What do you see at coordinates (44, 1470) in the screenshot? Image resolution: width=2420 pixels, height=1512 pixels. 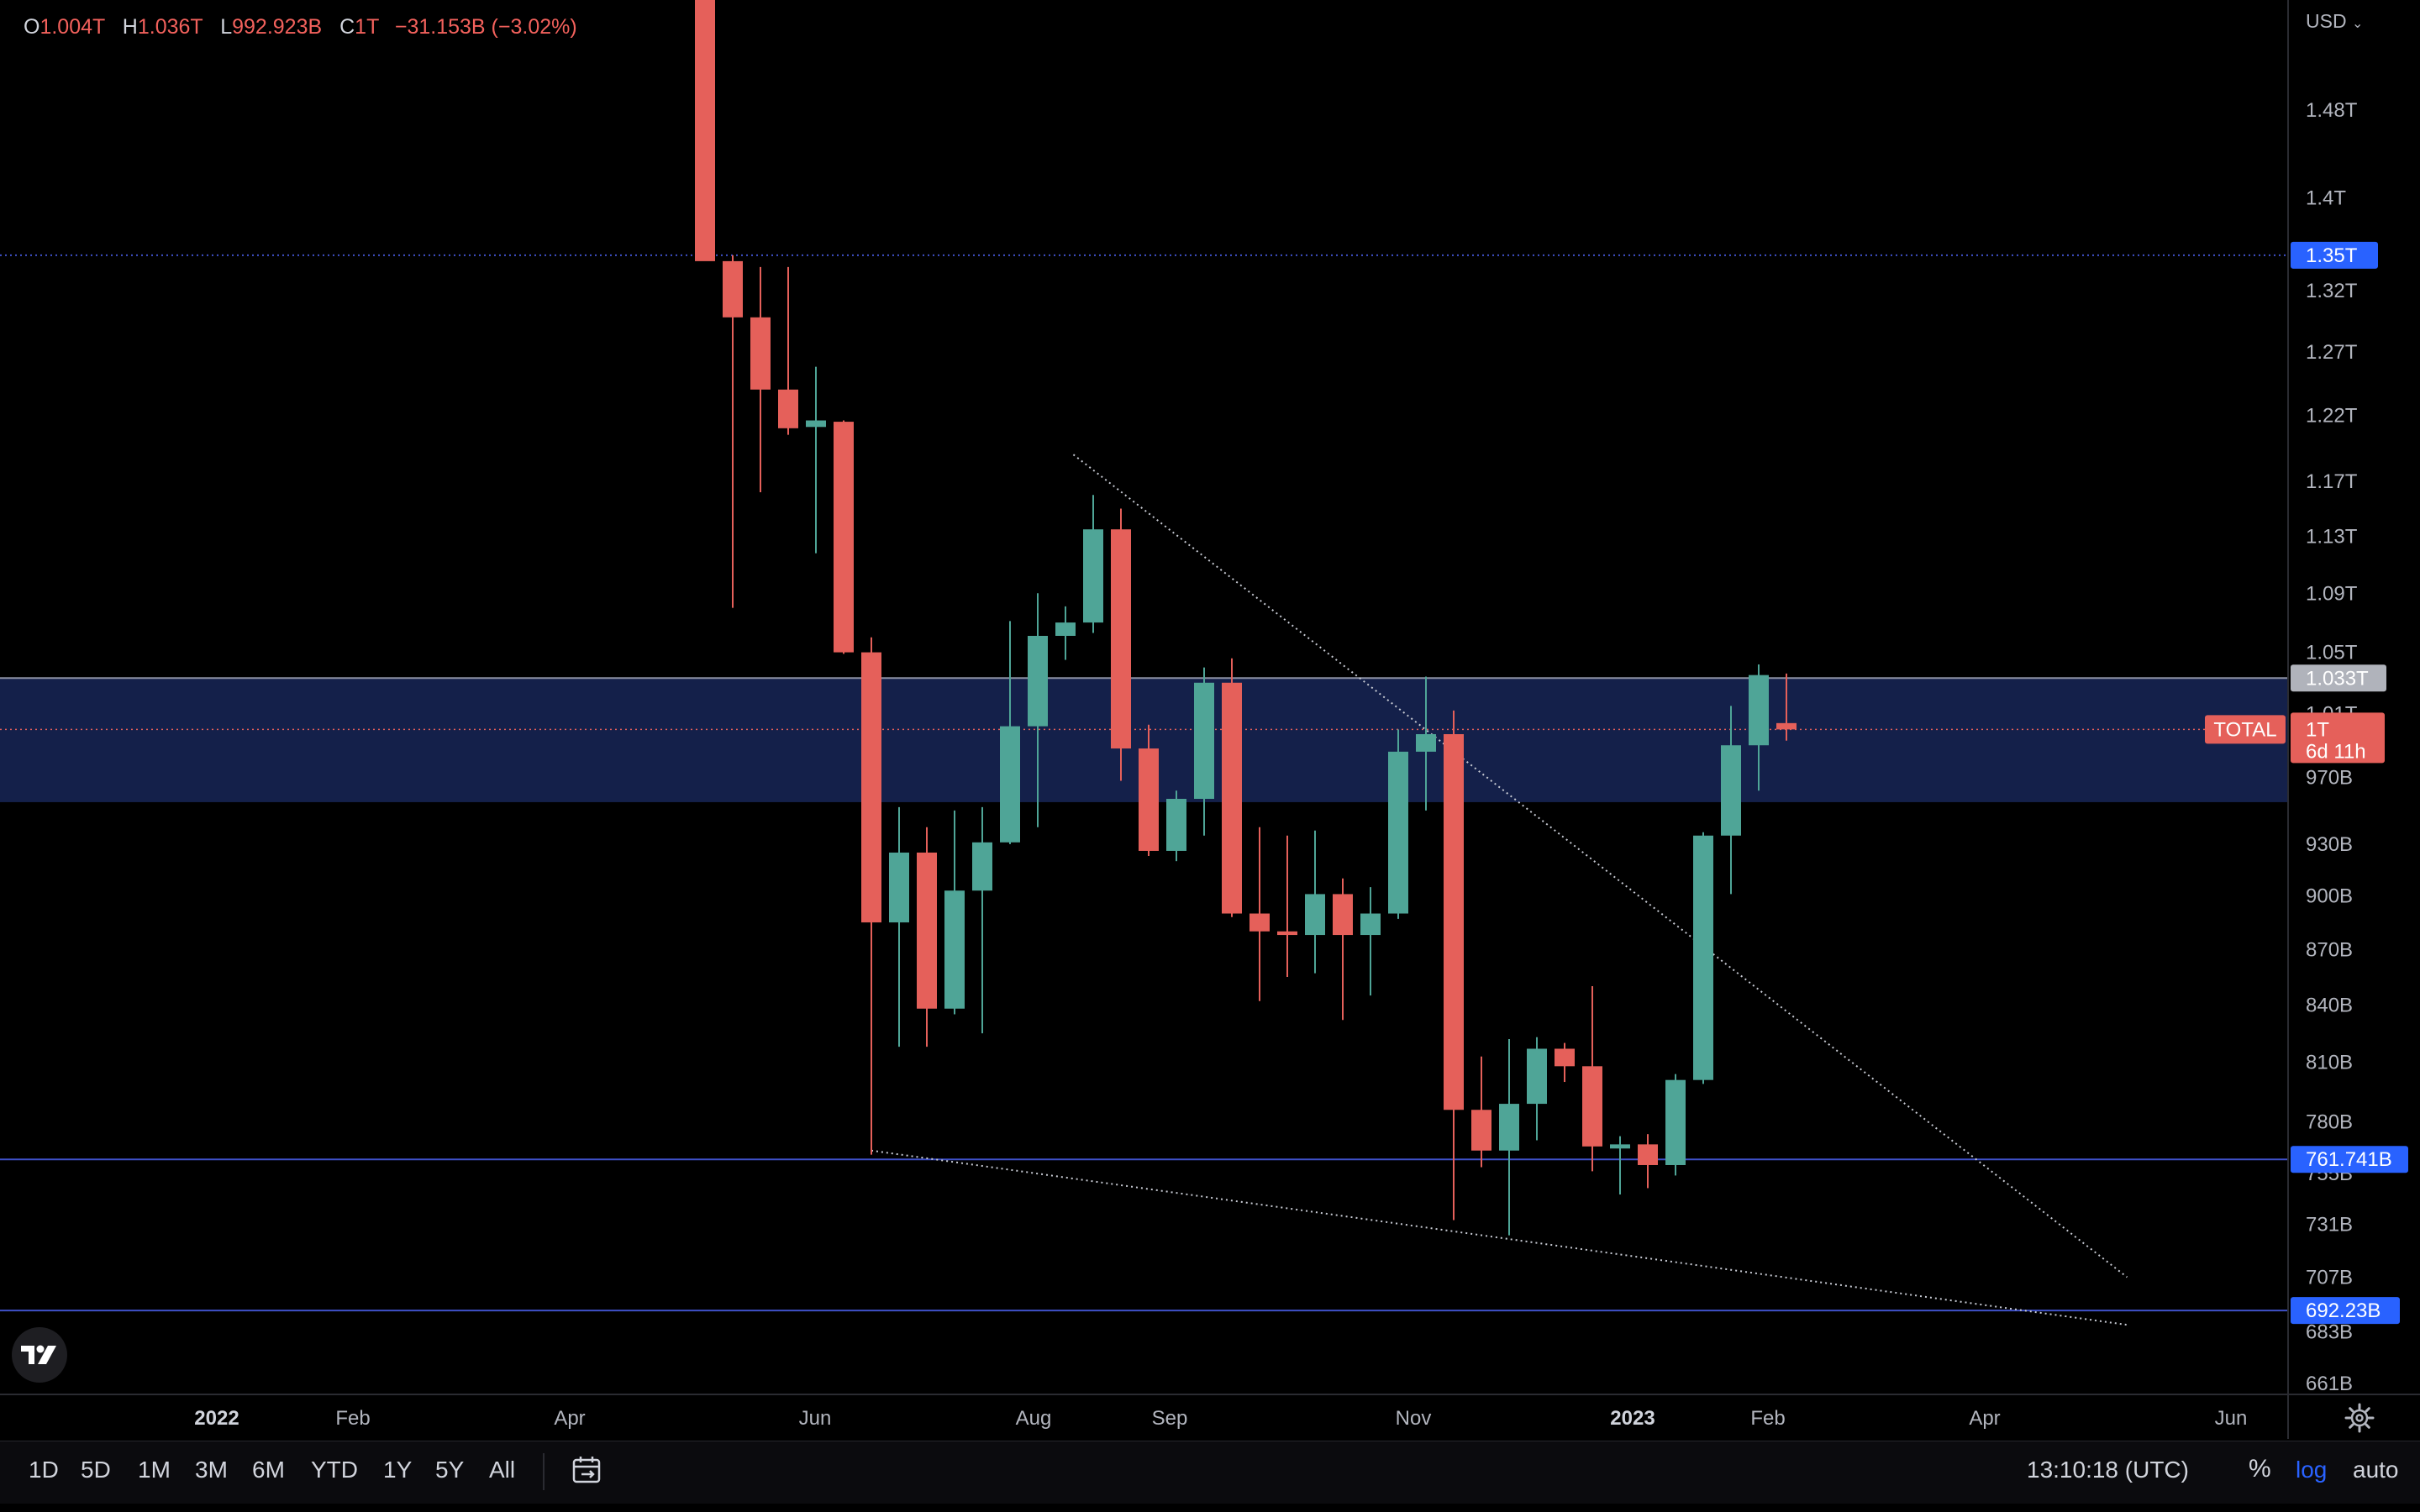 I see `timeframe-1d-button: 1D` at bounding box center [44, 1470].